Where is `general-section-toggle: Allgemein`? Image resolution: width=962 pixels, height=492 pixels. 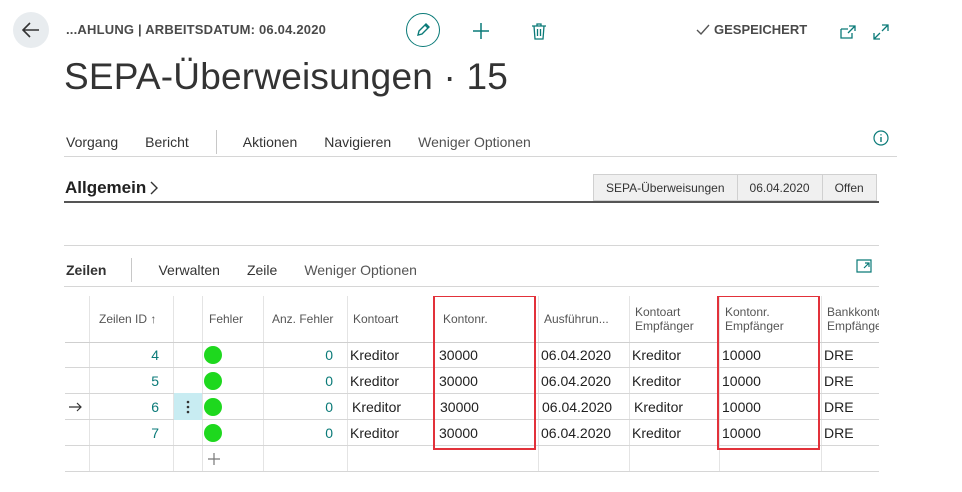
general-section-toggle: Allgemein is located at coordinates (112, 188).